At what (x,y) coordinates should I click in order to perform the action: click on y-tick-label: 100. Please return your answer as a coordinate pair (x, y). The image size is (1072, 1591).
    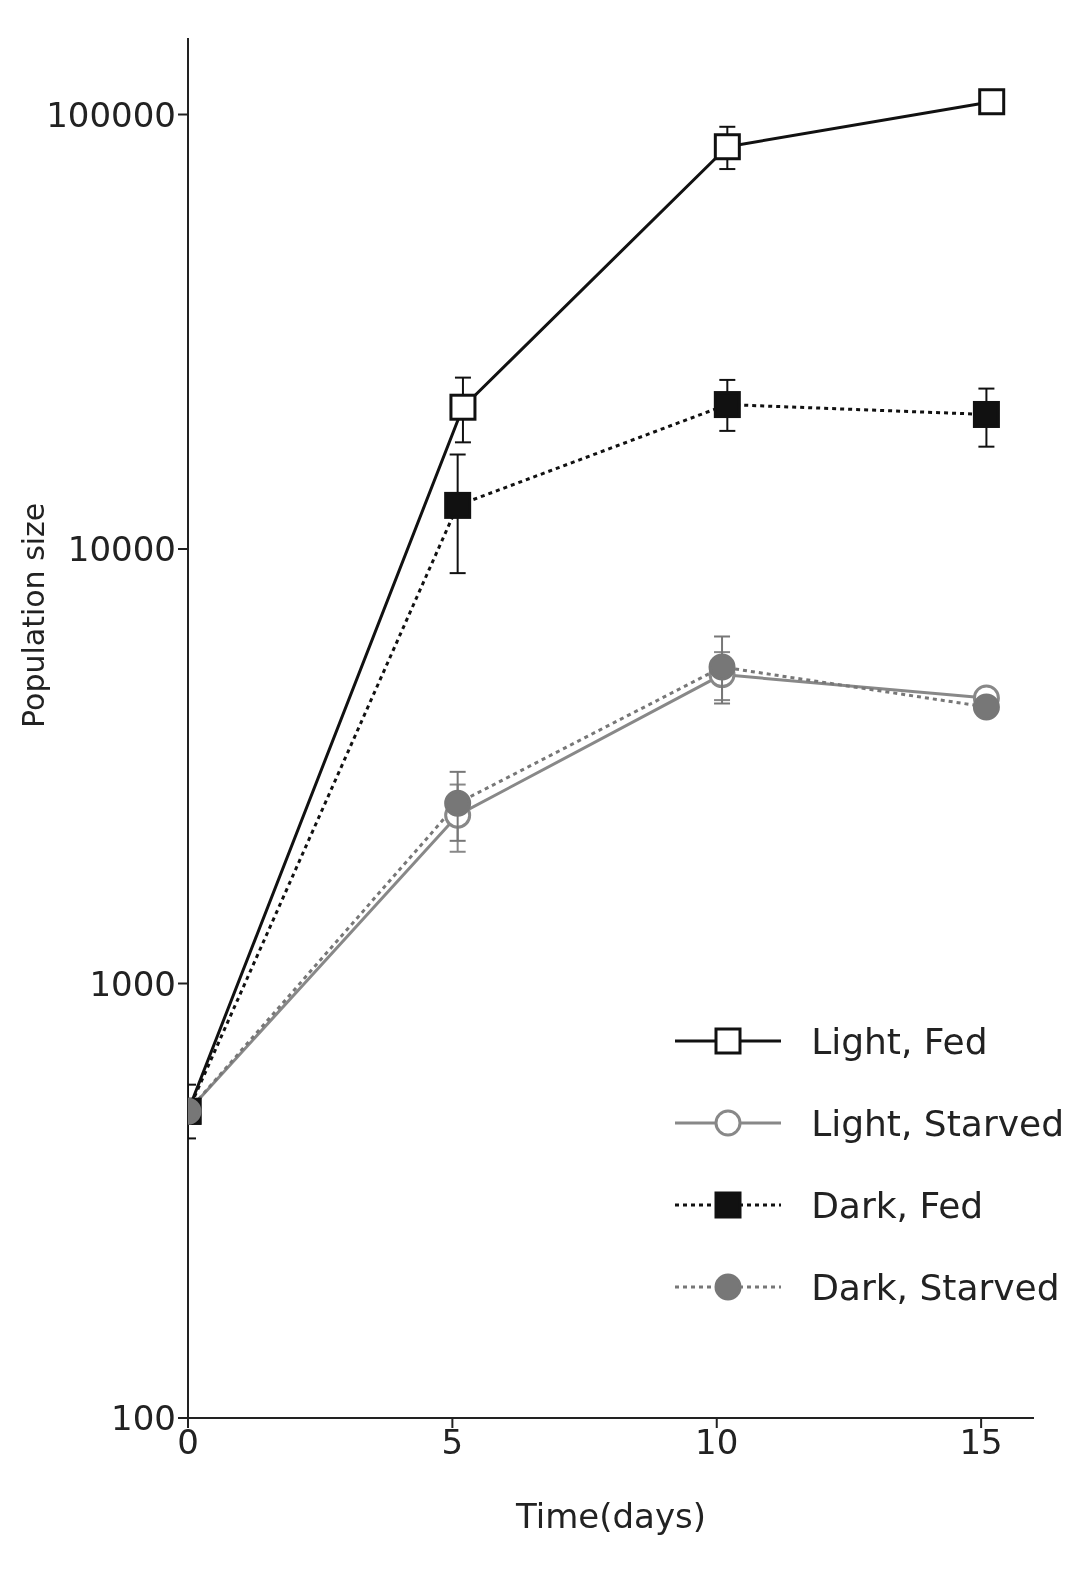
    Looking at the image, I should click on (143, 1418).